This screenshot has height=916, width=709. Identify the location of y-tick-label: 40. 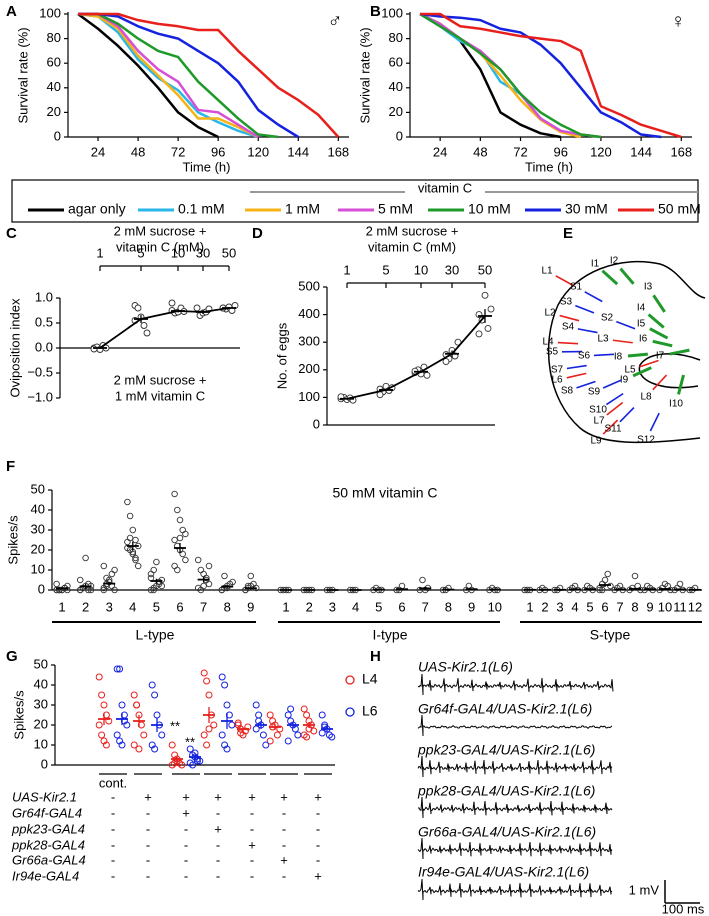
(41, 683).